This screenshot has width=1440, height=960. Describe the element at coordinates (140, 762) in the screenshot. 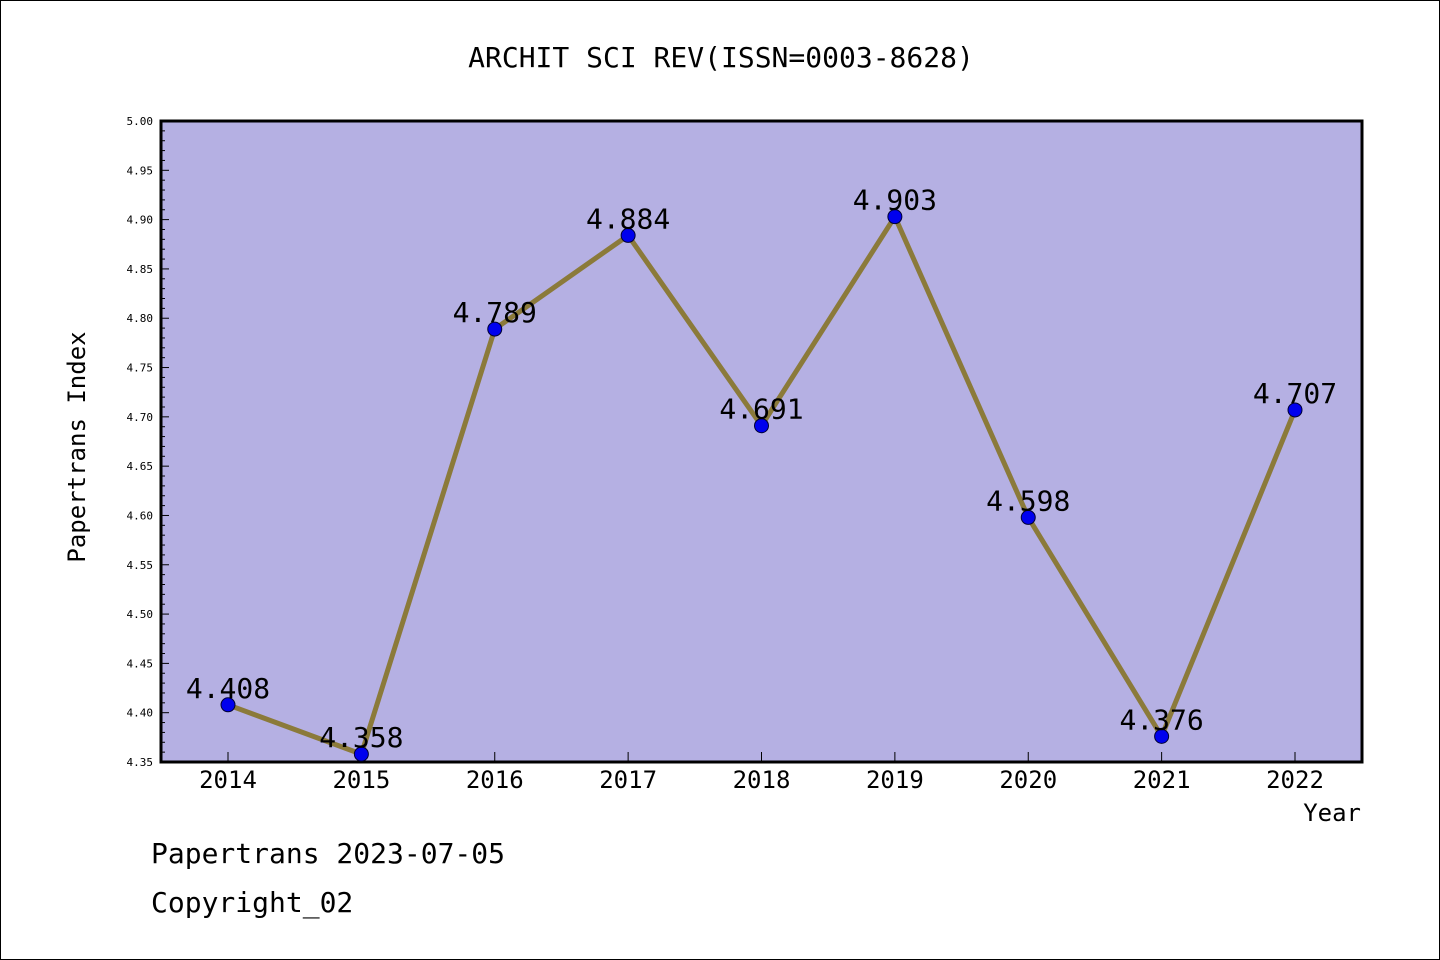

I see `y-tick-label: 4.35` at that location.